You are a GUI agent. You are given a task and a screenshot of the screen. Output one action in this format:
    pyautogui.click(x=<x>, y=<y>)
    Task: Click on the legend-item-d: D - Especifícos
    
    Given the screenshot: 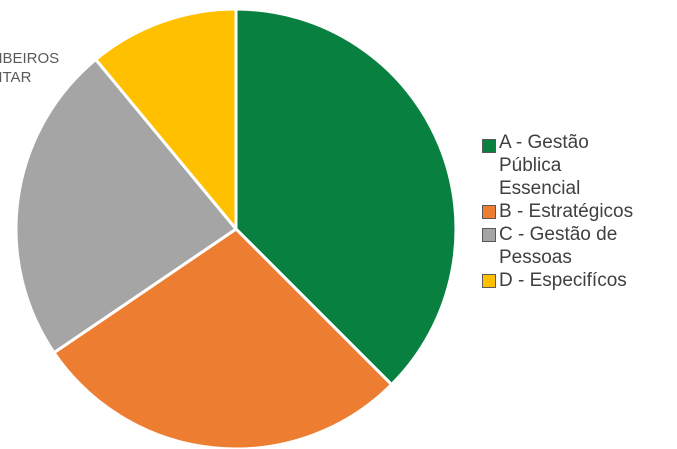 What is the action you would take?
    pyautogui.click(x=557, y=280)
    